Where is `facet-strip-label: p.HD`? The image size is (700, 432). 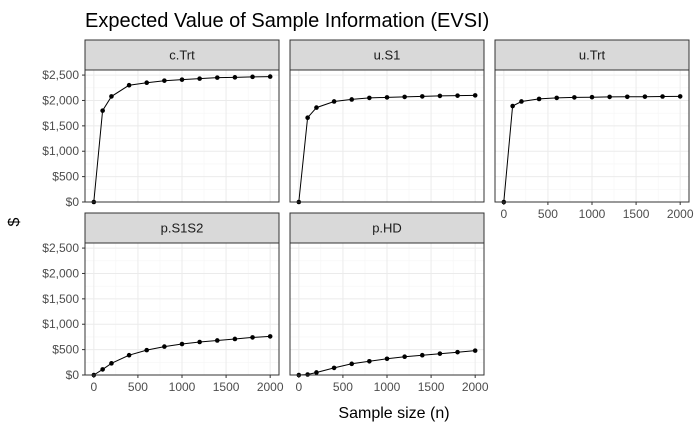 facet-strip-label: p.HD is located at coordinates (387, 228).